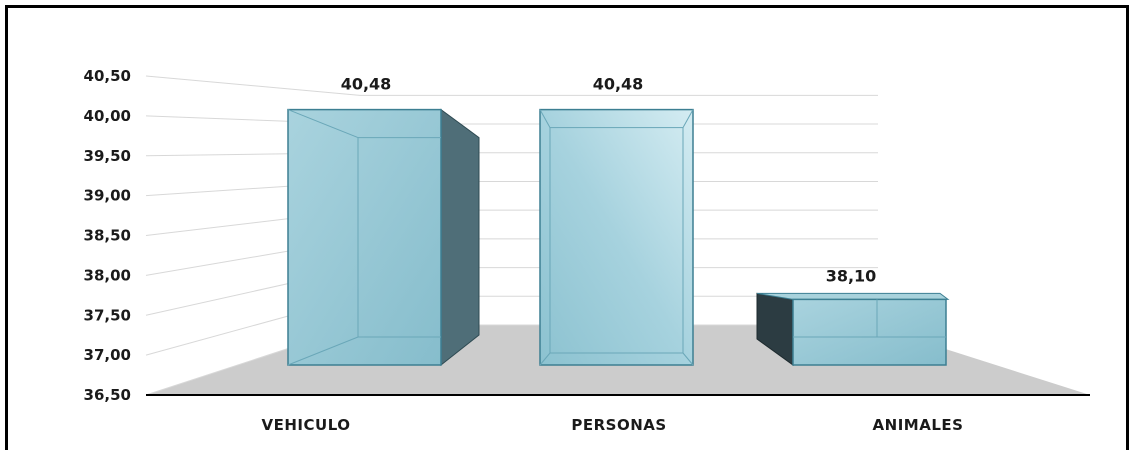  What do you see at coordinates (107, 76) in the screenshot?
I see `y-tick-label: 40,50` at bounding box center [107, 76].